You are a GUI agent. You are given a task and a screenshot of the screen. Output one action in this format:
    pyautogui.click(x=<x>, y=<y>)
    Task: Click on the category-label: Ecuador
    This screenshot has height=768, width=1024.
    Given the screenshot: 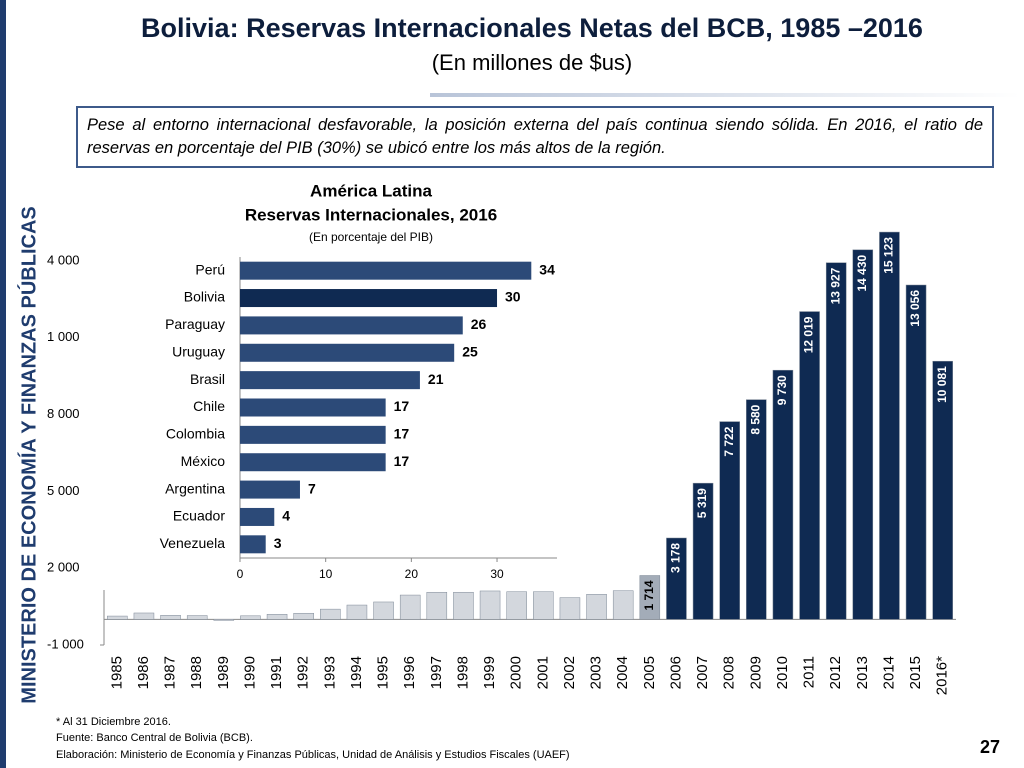 What is the action you would take?
    pyautogui.click(x=199, y=516)
    